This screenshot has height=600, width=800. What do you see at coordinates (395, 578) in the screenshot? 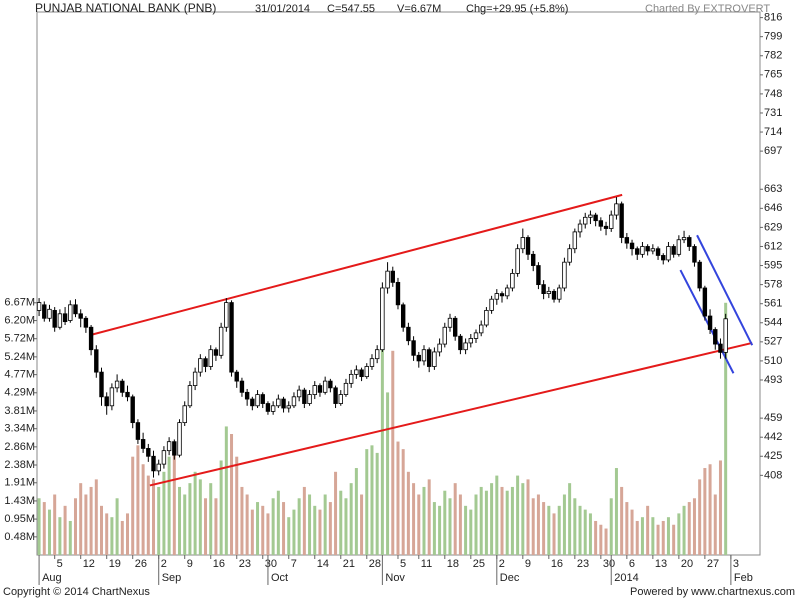
I see `month-label: Nov` at bounding box center [395, 578].